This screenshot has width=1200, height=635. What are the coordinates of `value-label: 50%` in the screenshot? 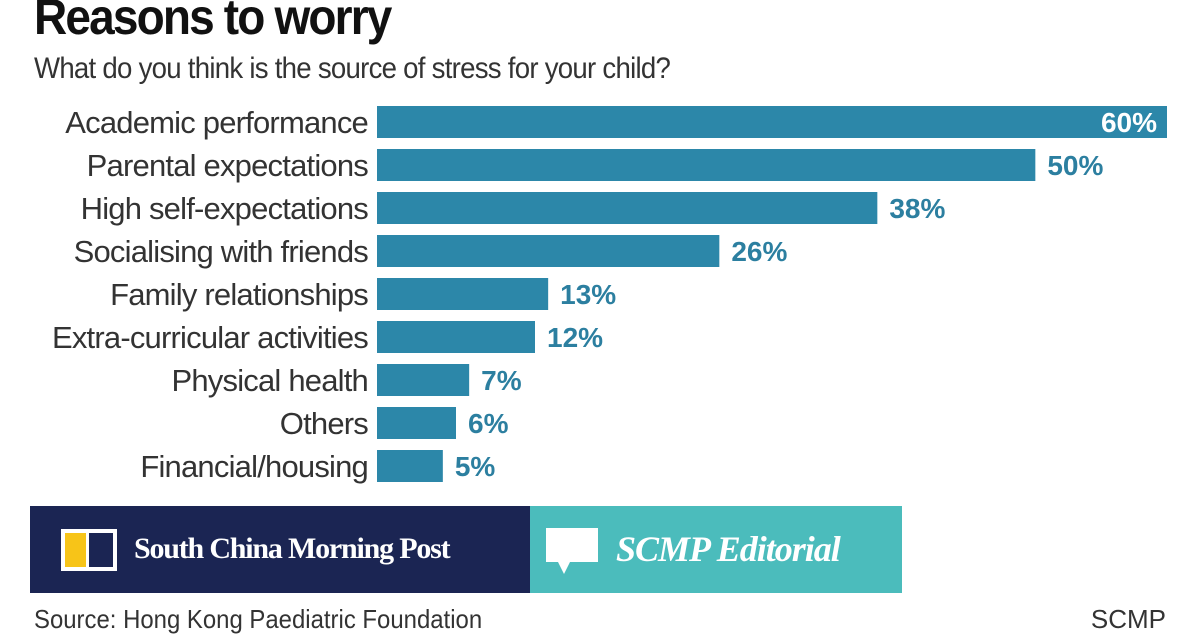 It's located at (1075, 165).